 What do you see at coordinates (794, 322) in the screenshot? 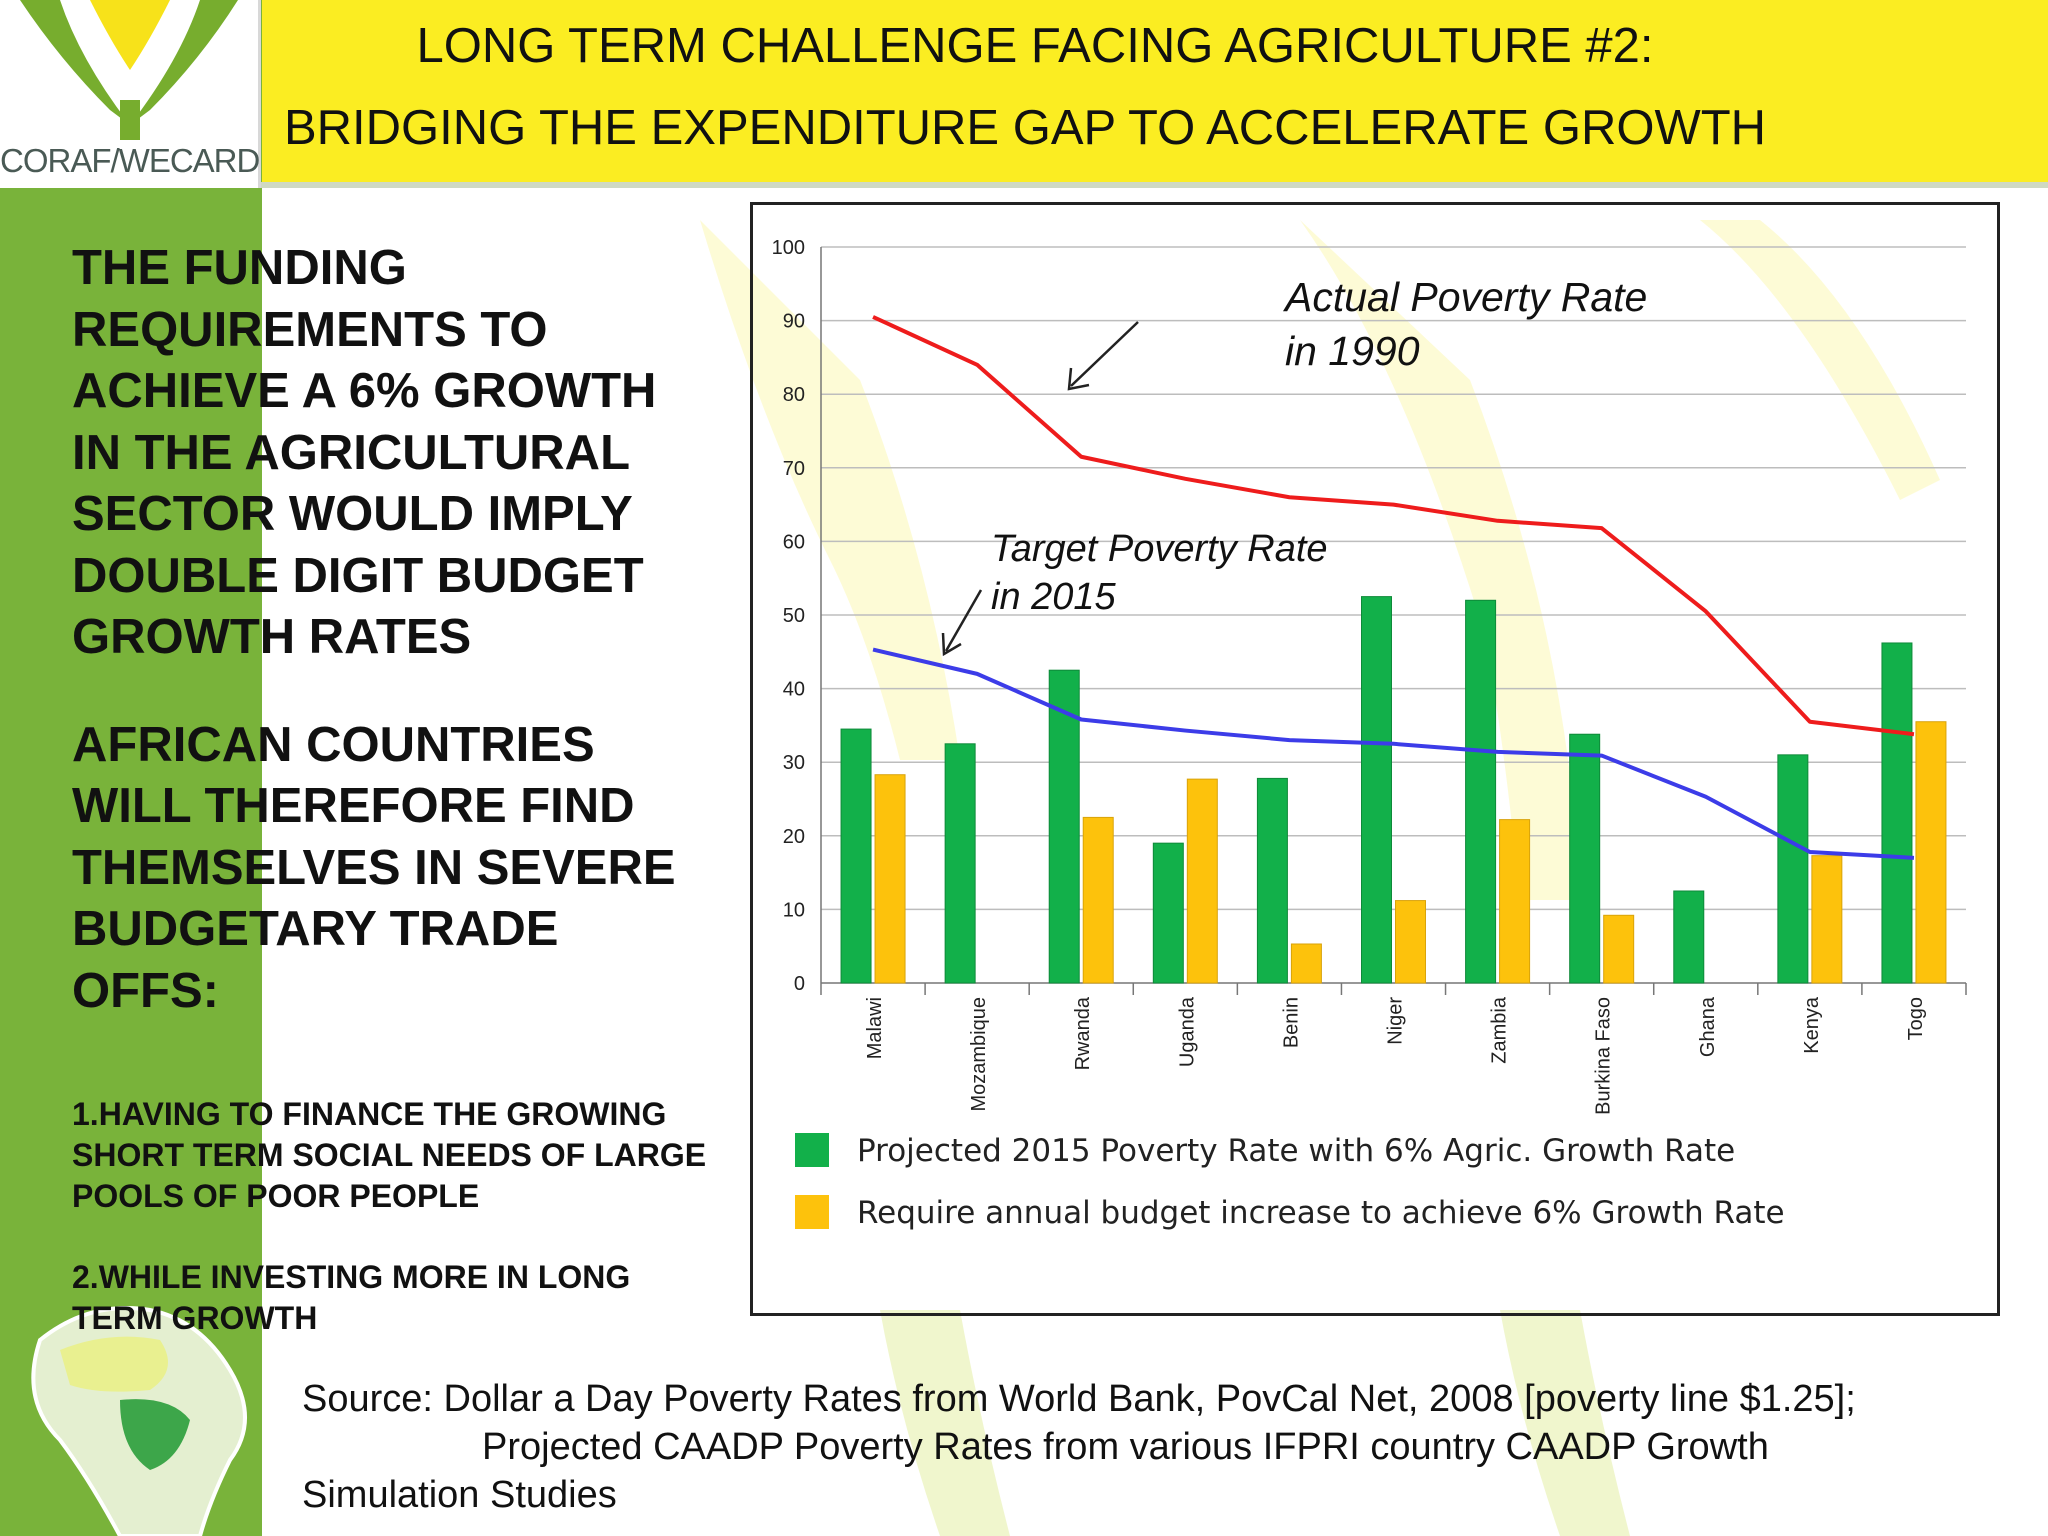
I see `y-tick-label: 90` at bounding box center [794, 322].